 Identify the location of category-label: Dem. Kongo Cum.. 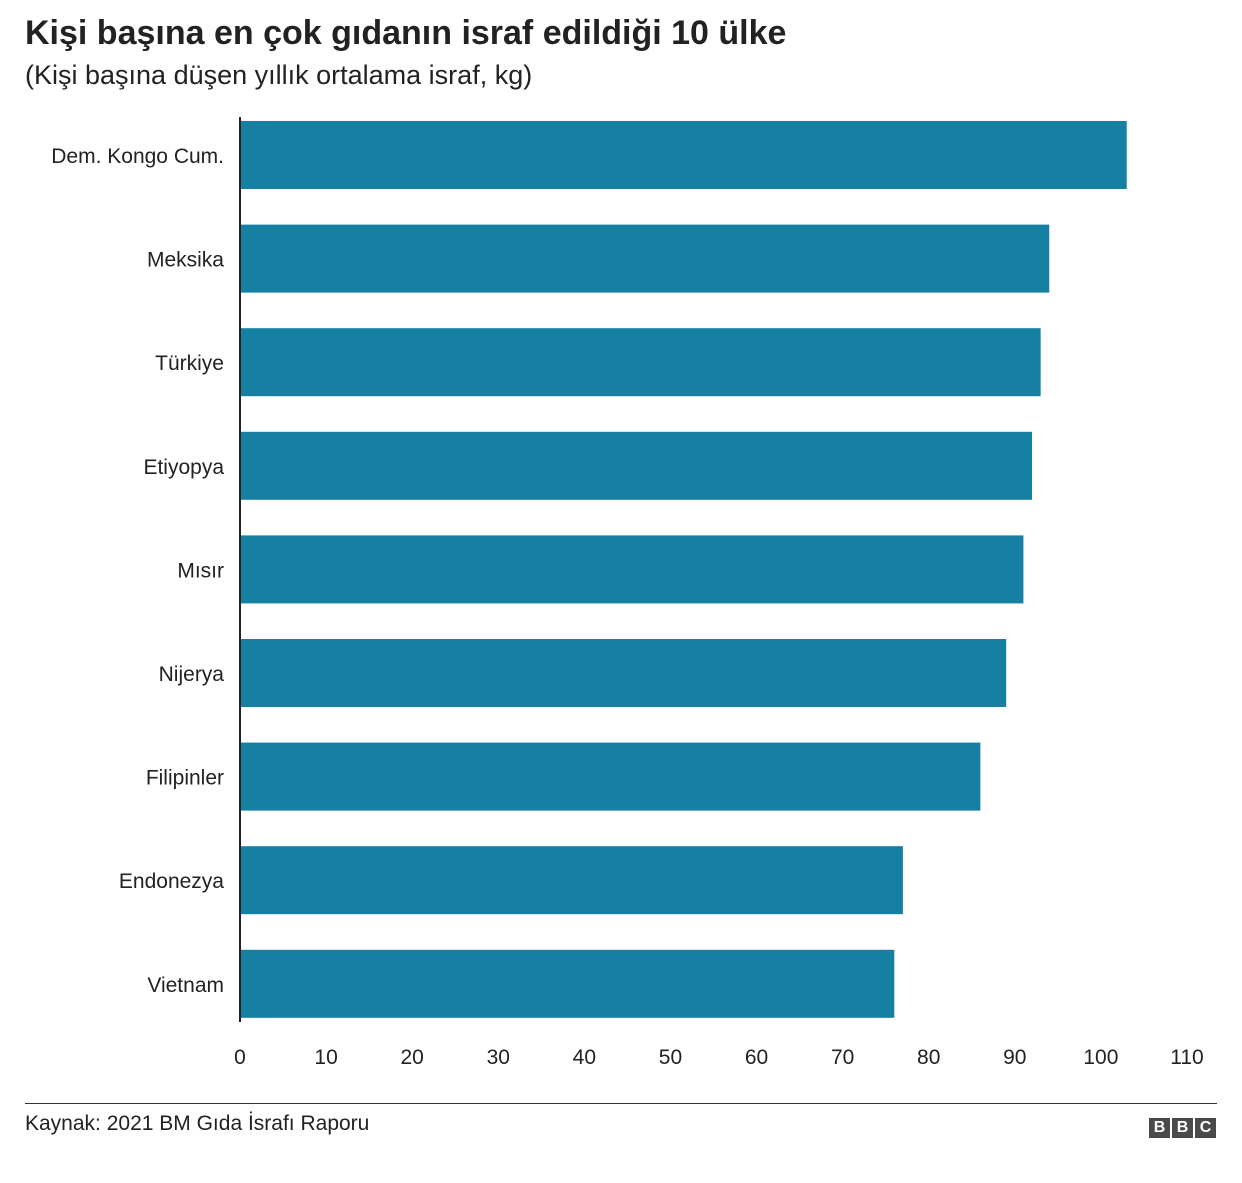
(137, 156).